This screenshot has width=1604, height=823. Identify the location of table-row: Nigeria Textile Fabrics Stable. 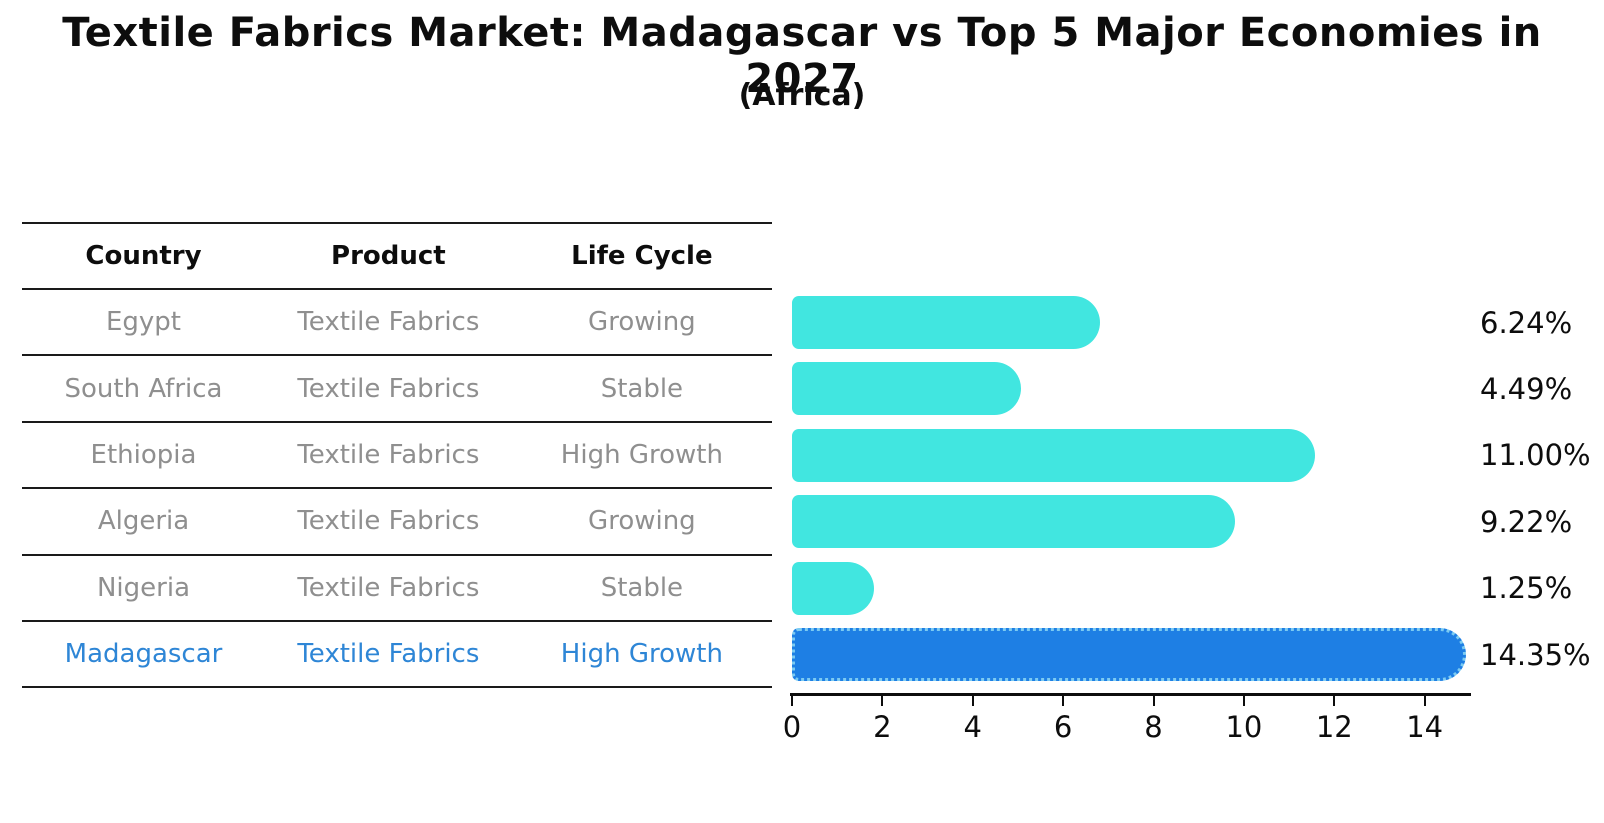
(397, 589).